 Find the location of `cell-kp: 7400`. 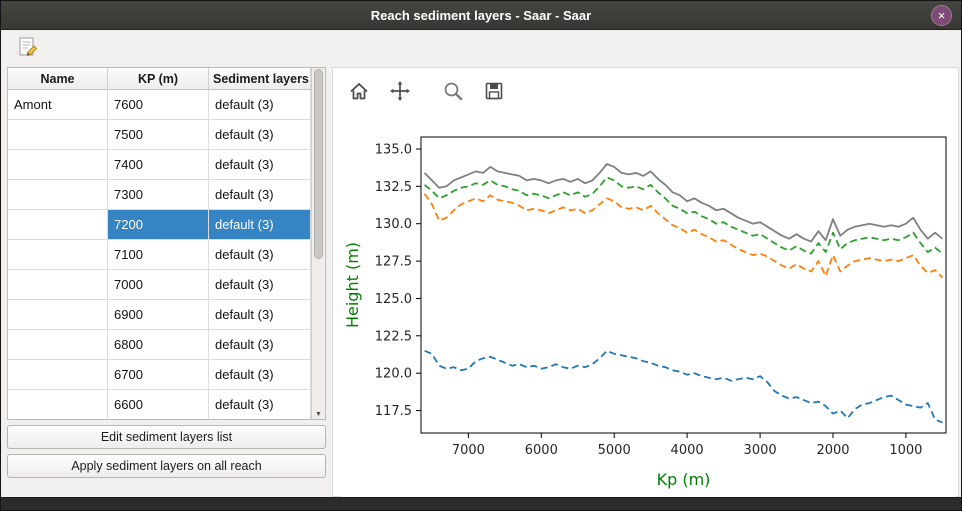

cell-kp: 7400 is located at coordinates (158, 164).